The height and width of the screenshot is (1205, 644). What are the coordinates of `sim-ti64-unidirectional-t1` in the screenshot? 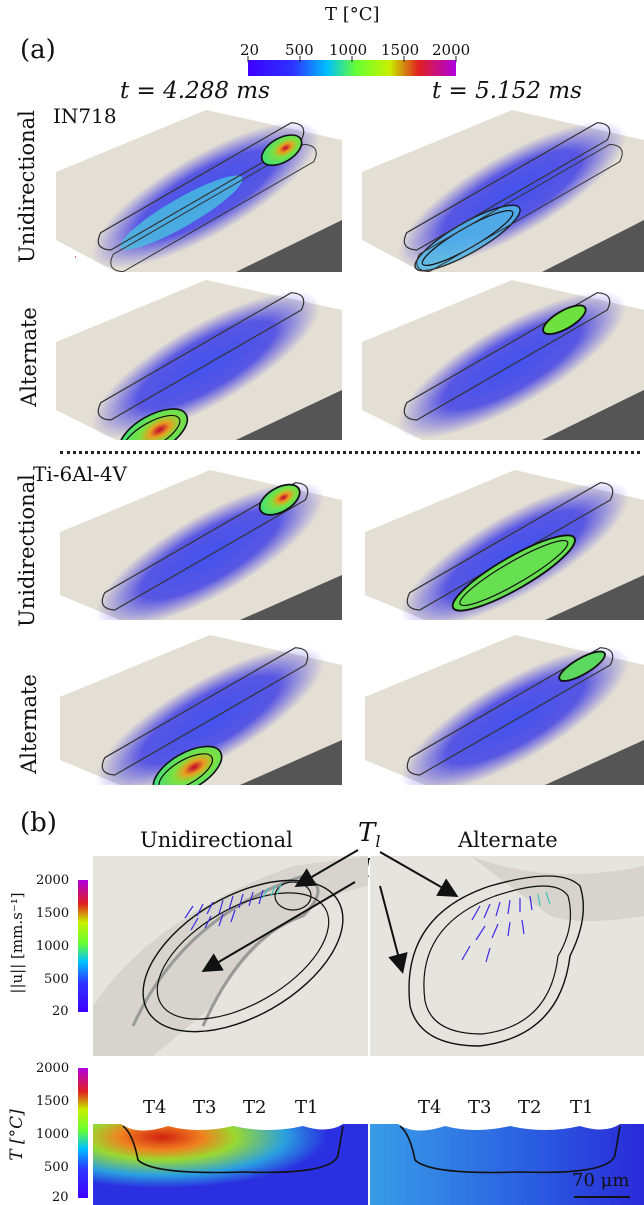 It's located at (201, 545).